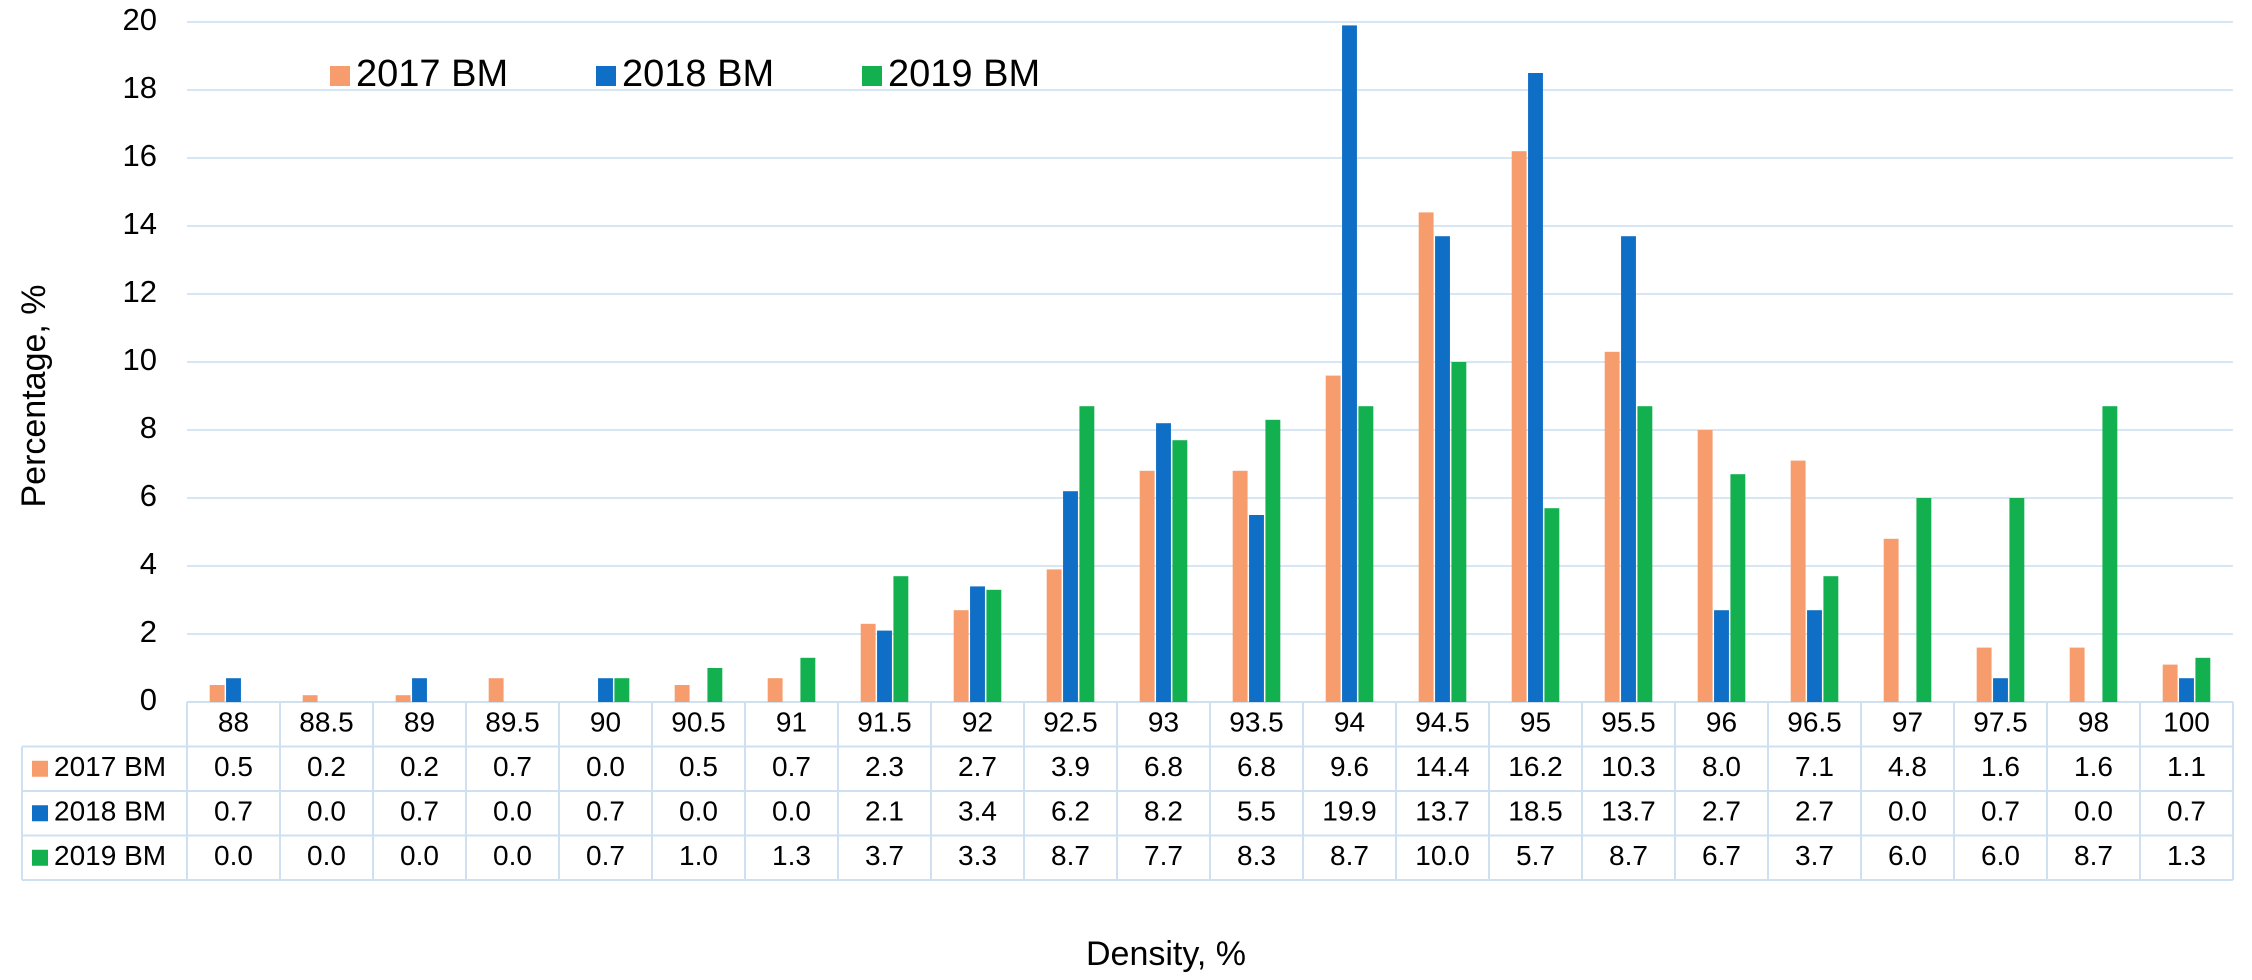 The width and height of the screenshot is (2252, 980). I want to click on table-value: 18.5, so click(1535, 811).